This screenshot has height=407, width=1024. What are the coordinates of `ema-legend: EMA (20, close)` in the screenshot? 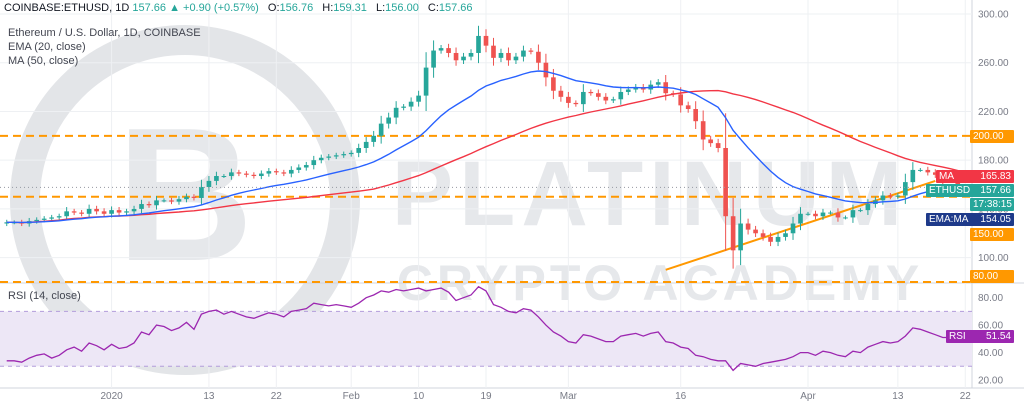 It's located at (47, 47).